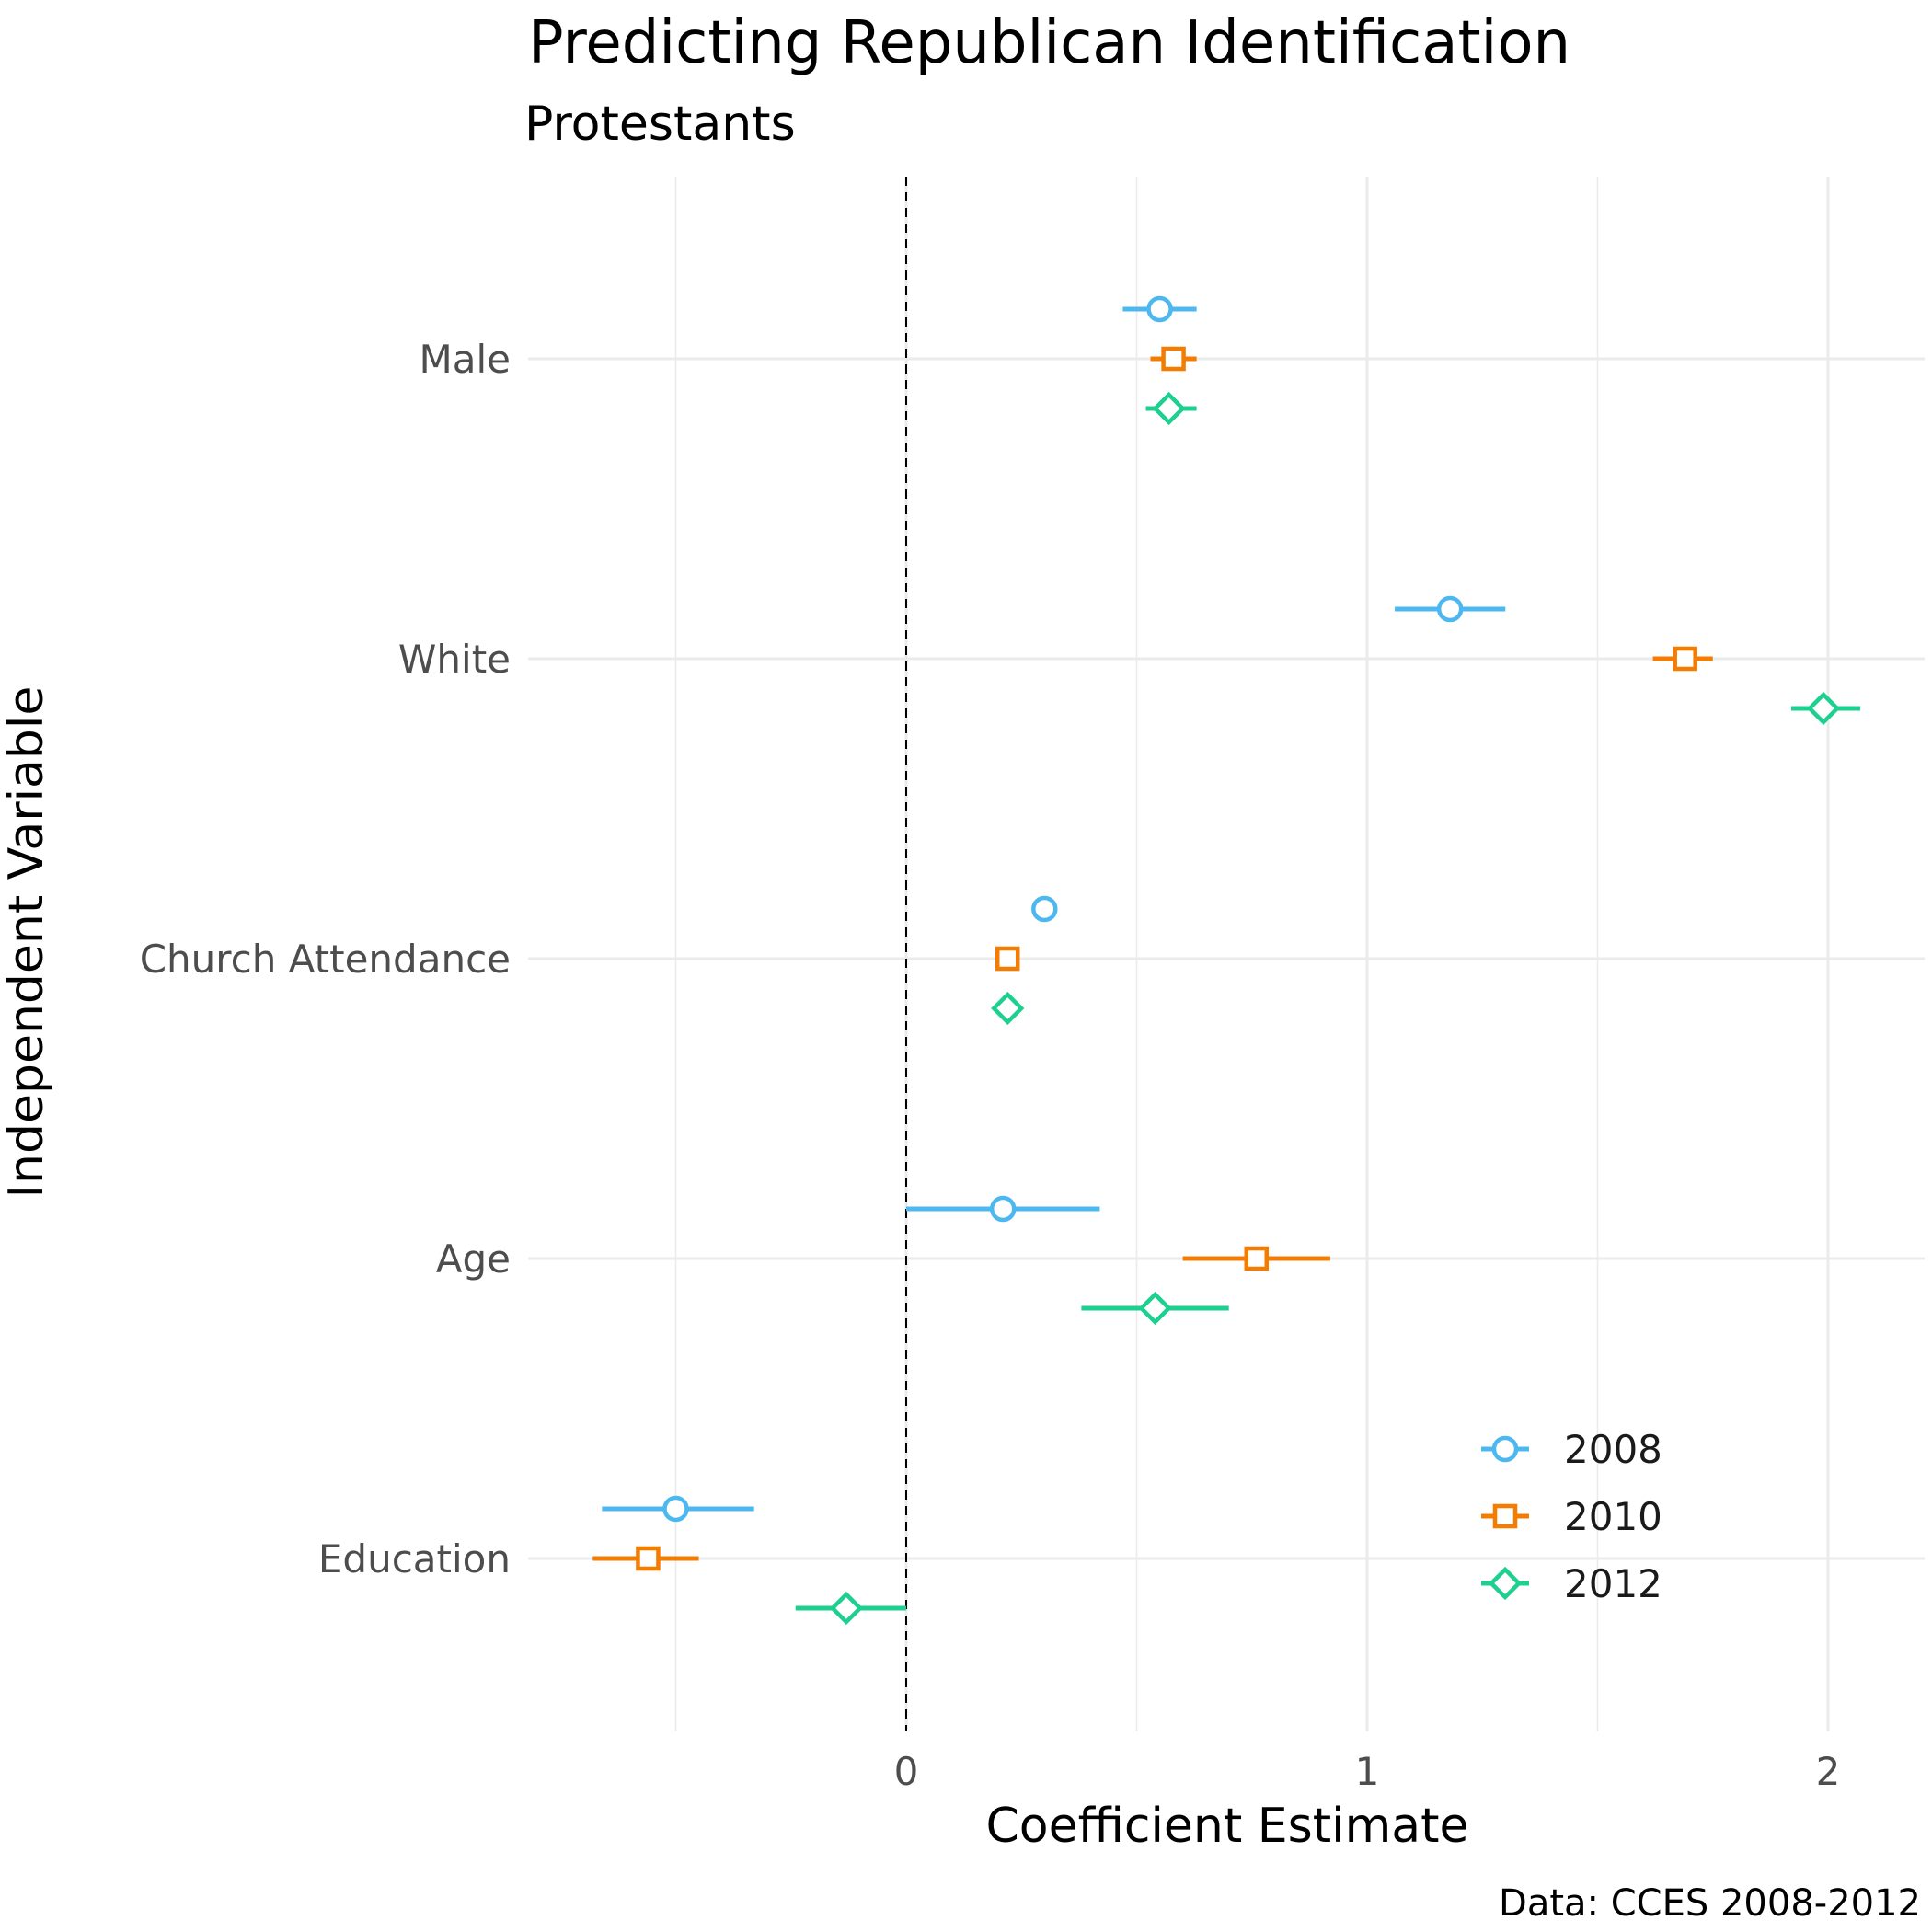 The width and height of the screenshot is (1932, 1932). What do you see at coordinates (1613, 1516) in the screenshot?
I see `legend-label: 2010` at bounding box center [1613, 1516].